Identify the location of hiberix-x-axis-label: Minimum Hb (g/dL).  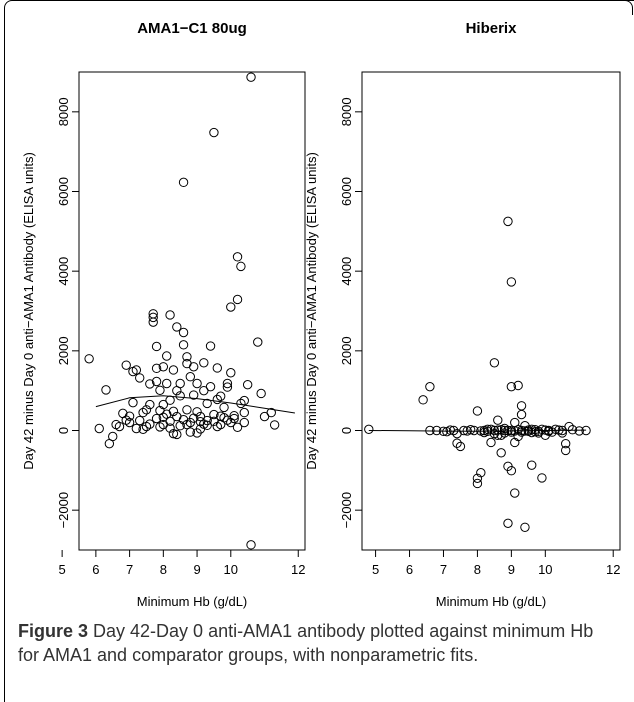
(491, 601).